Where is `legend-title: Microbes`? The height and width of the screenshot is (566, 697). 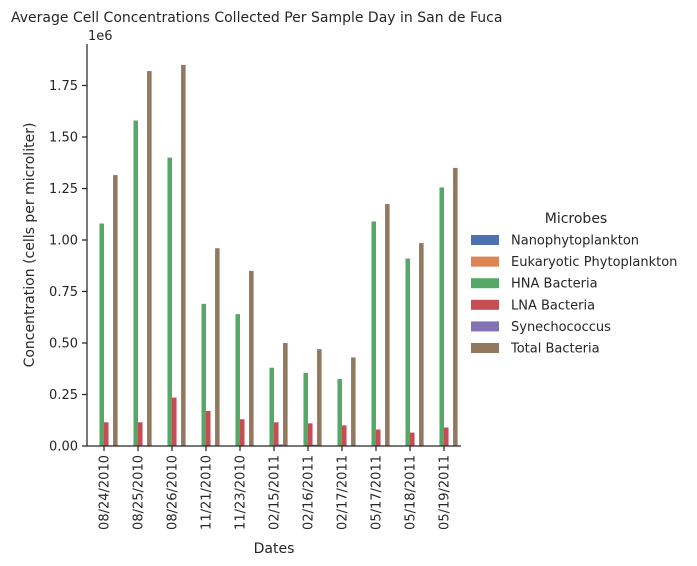
legend-title: Microbes is located at coordinates (576, 219).